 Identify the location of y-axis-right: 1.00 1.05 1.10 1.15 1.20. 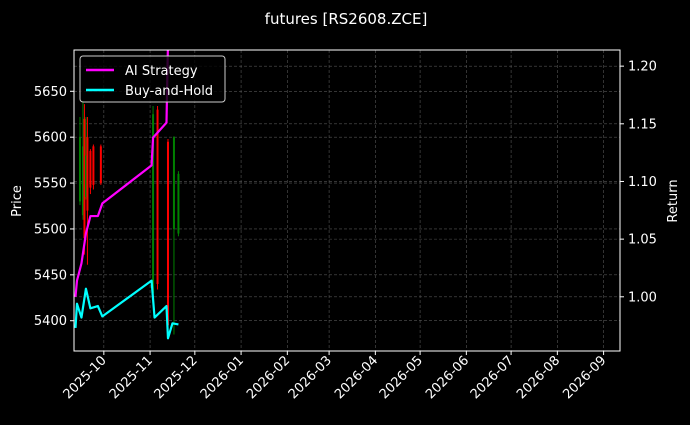
(638, 182).